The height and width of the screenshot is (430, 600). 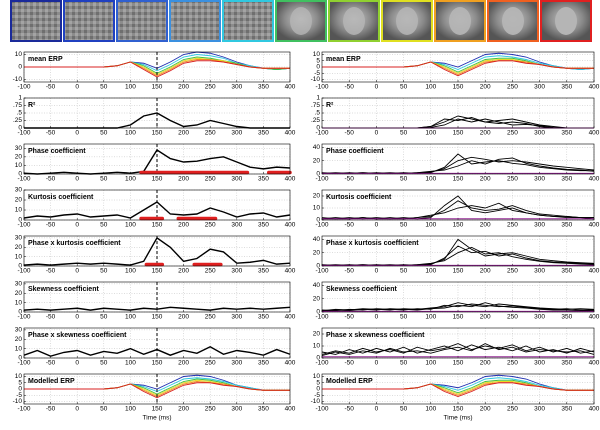 I want to click on y-tick-label: -5, so click(x=19, y=395).